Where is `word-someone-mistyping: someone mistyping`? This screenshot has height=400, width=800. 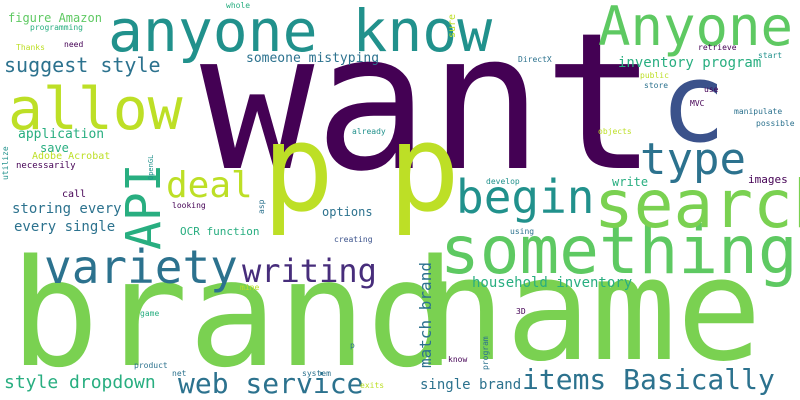 word-someone-mistyping: someone mistyping is located at coordinates (313, 58).